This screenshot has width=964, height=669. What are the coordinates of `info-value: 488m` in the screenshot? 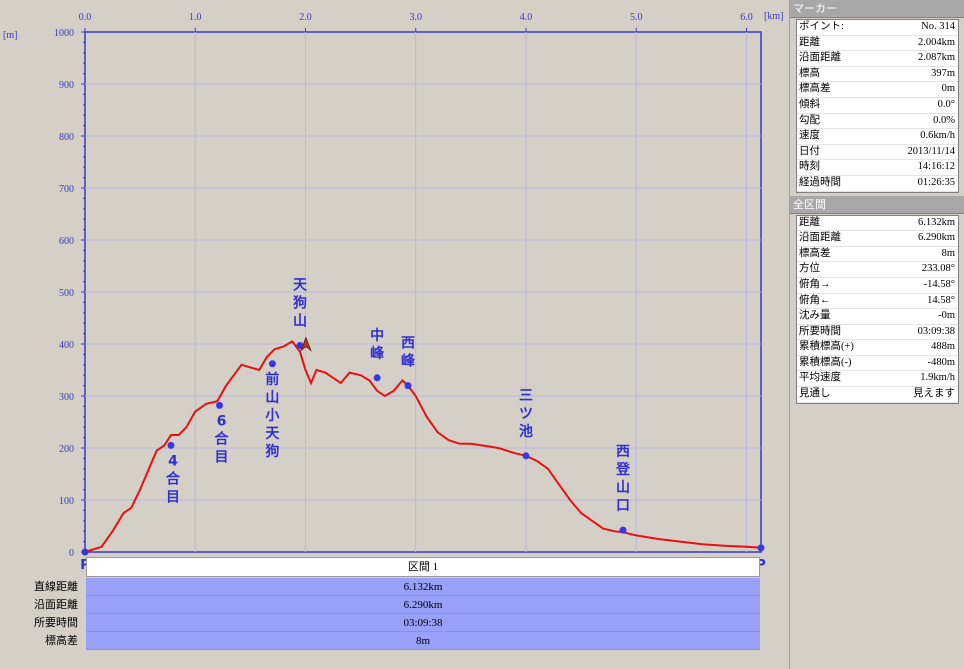 It's located at (943, 347).